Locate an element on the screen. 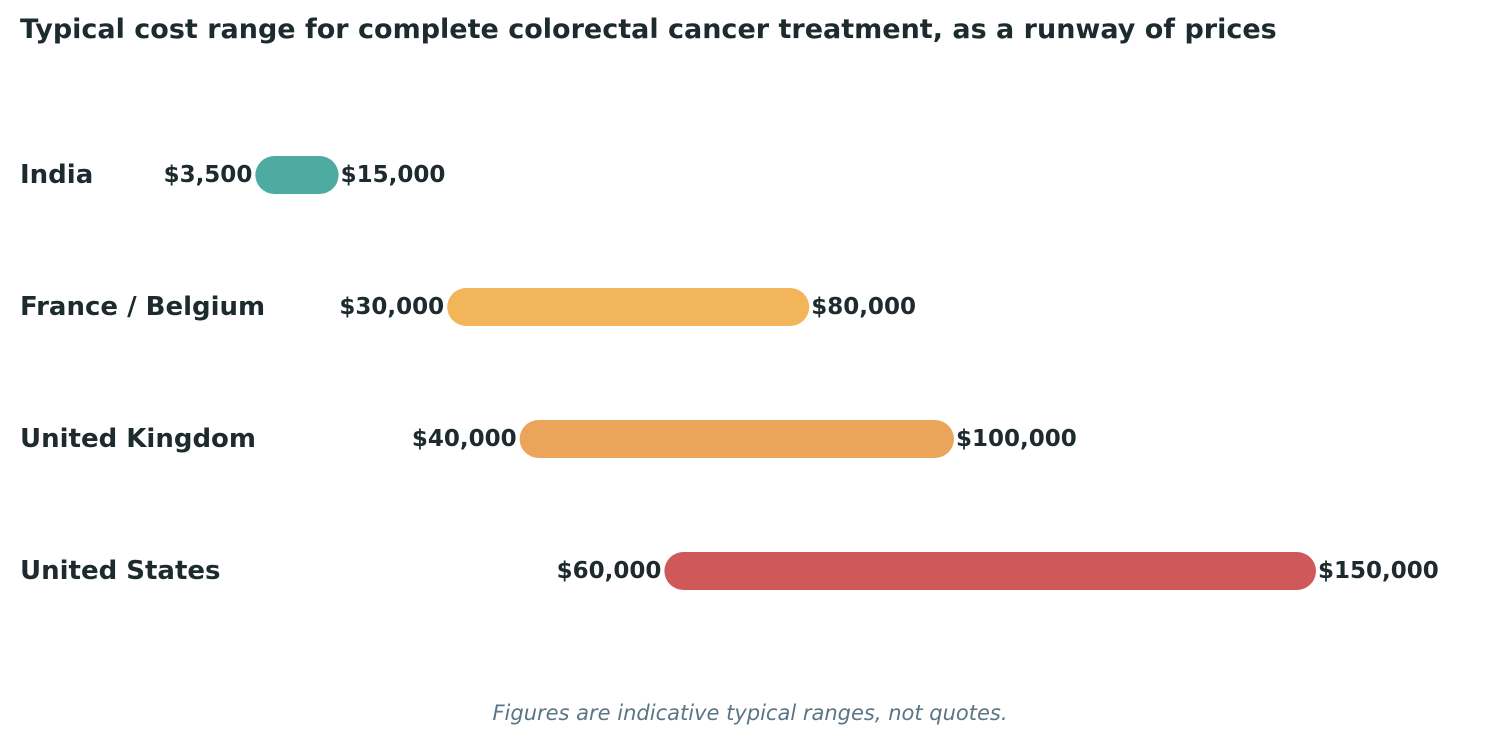 Image resolution: width=1489 pixels, height=747 pixels. range-bar-france-belgium is located at coordinates (628, 307).